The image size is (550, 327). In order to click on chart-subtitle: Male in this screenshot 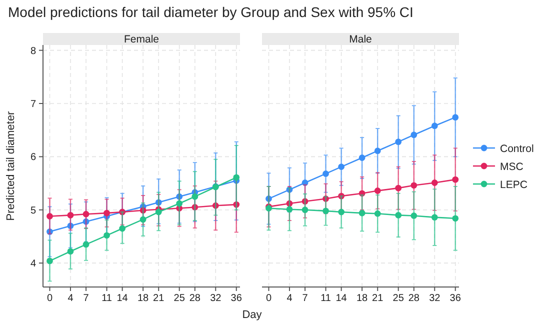, I will do `click(360, 40)`.